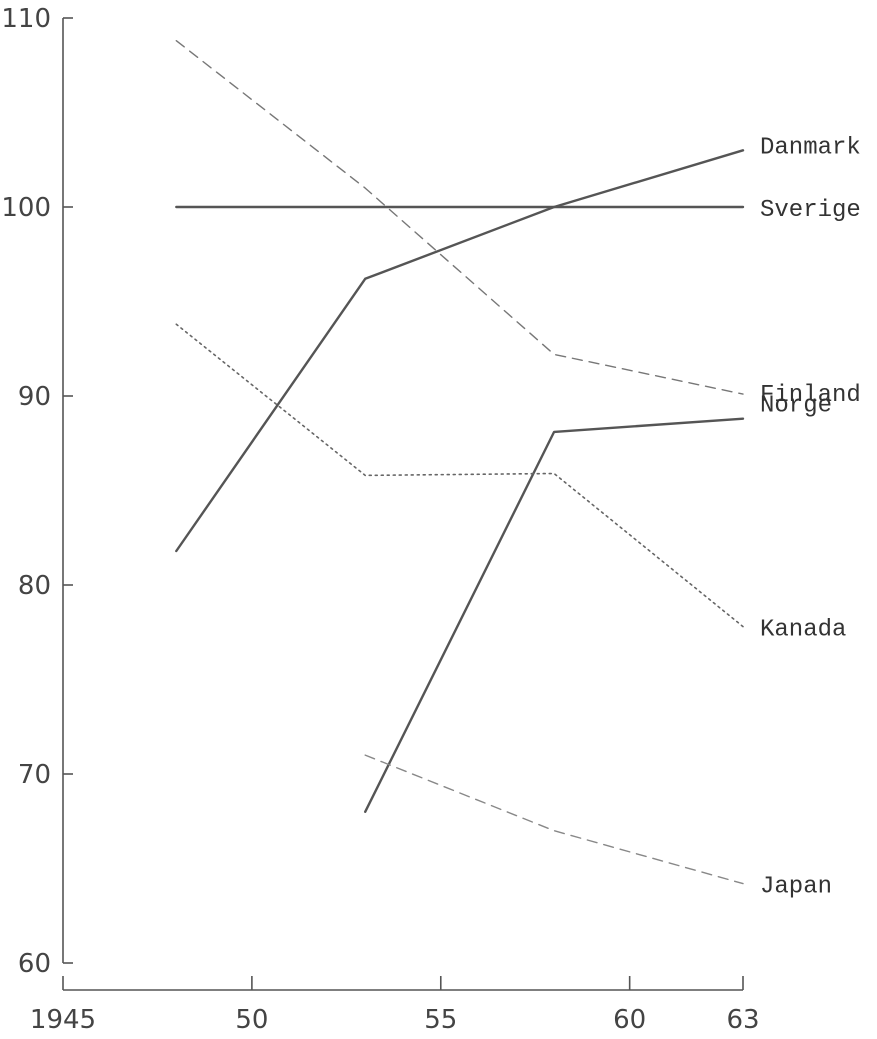  I want to click on series-line-japan, so click(554, 819).